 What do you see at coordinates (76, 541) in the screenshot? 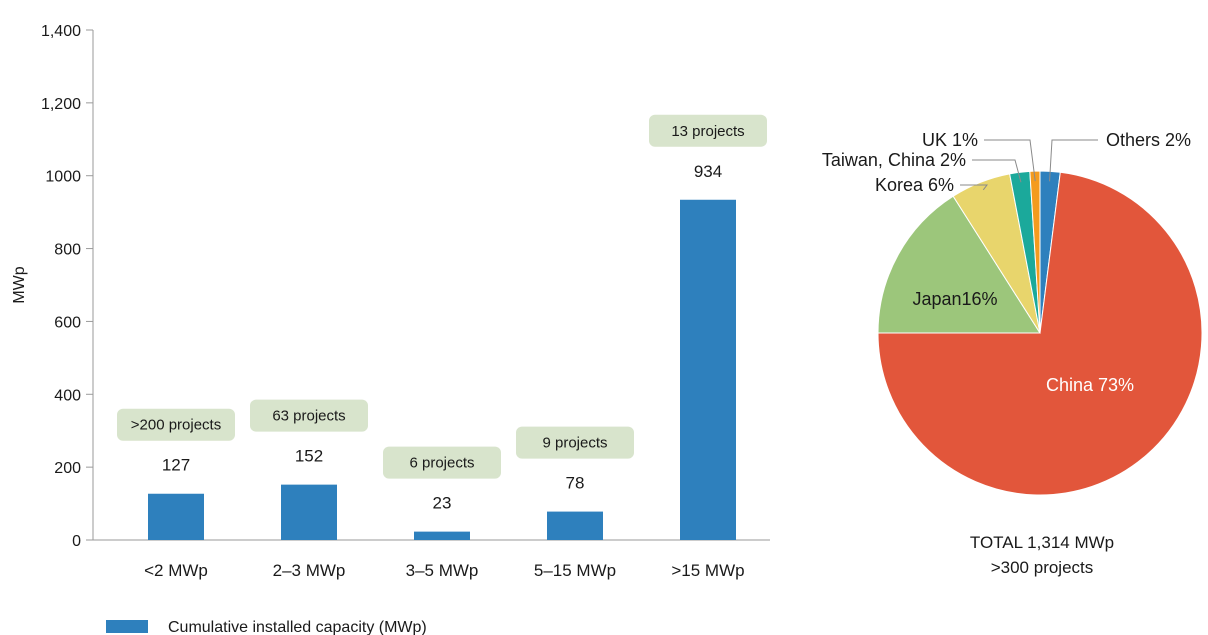
I see `y-tick-label: 0` at bounding box center [76, 541].